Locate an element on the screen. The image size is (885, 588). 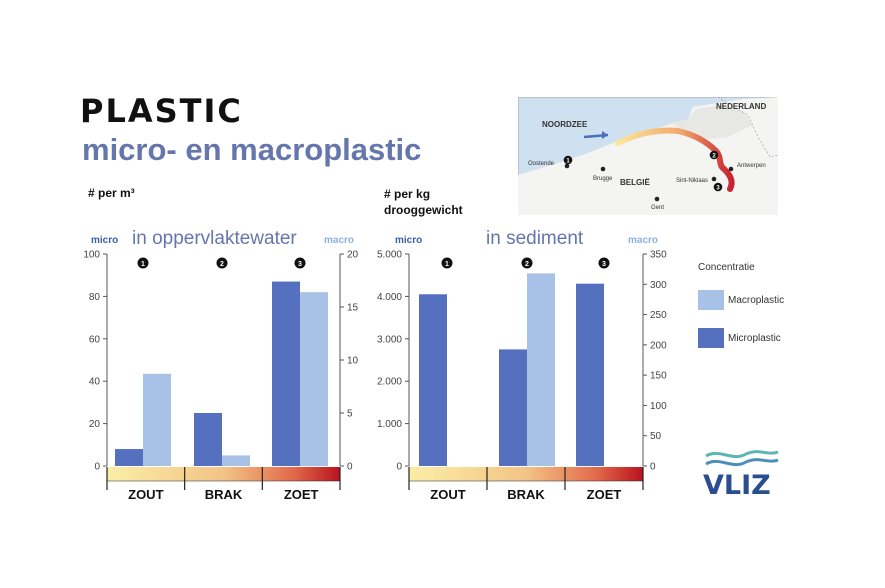
map-river is located at coordinates (675, 159).